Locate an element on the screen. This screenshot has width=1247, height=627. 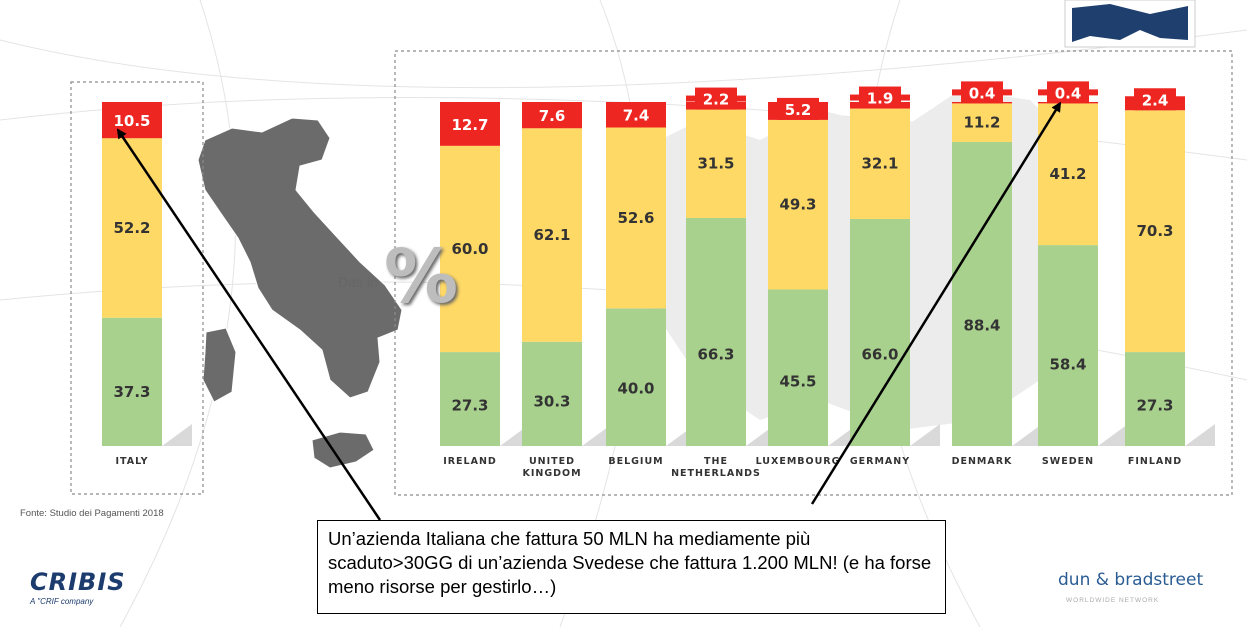
data-label: 52.2 is located at coordinates (131, 228).